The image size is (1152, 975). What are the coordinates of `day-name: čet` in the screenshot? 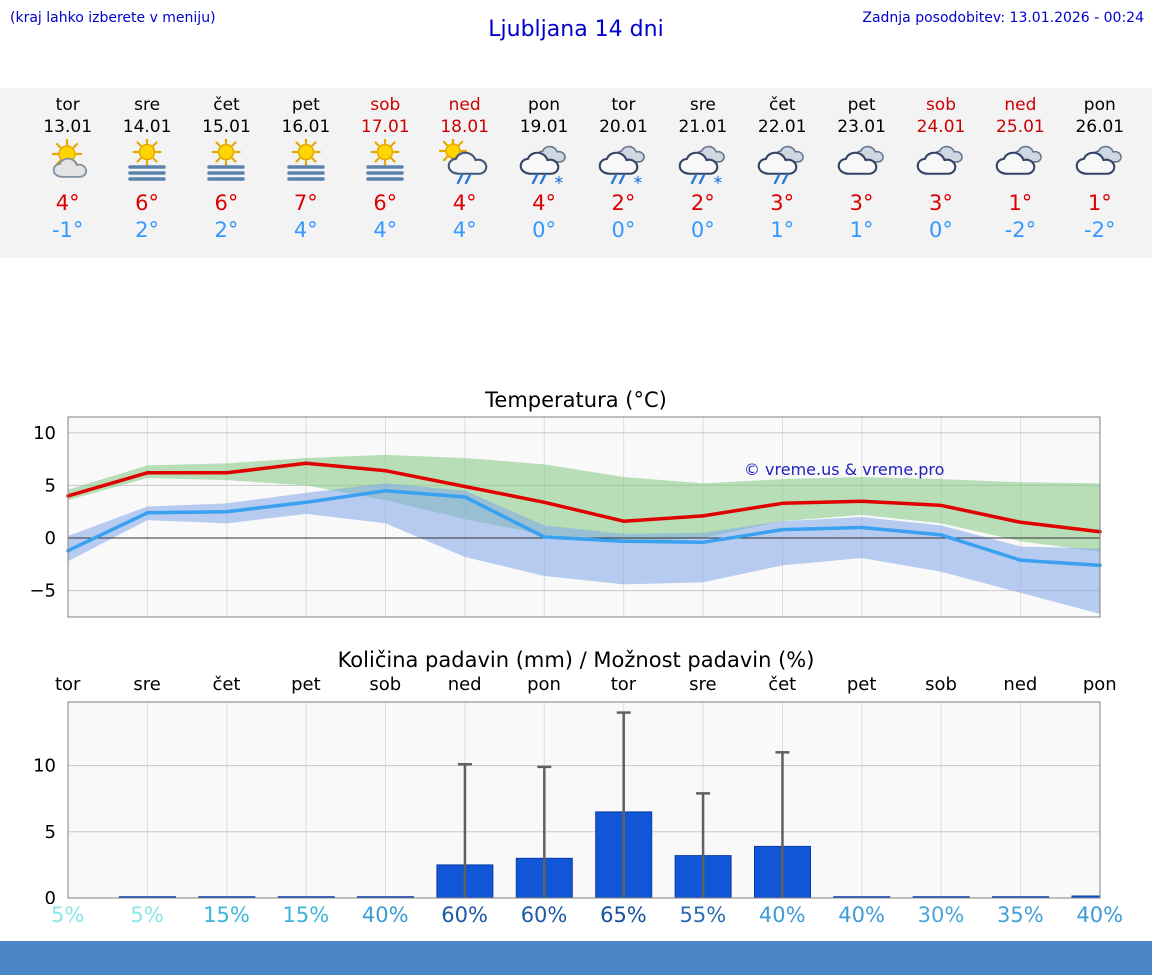 It's located at (782, 105).